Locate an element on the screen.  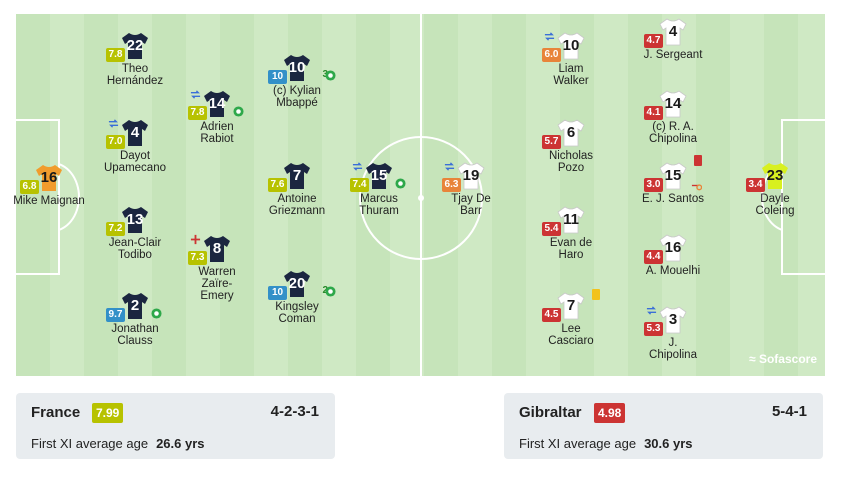
player-france-7: 7 7.6 Antoine Griezmann is located at coordinates (297, 189).